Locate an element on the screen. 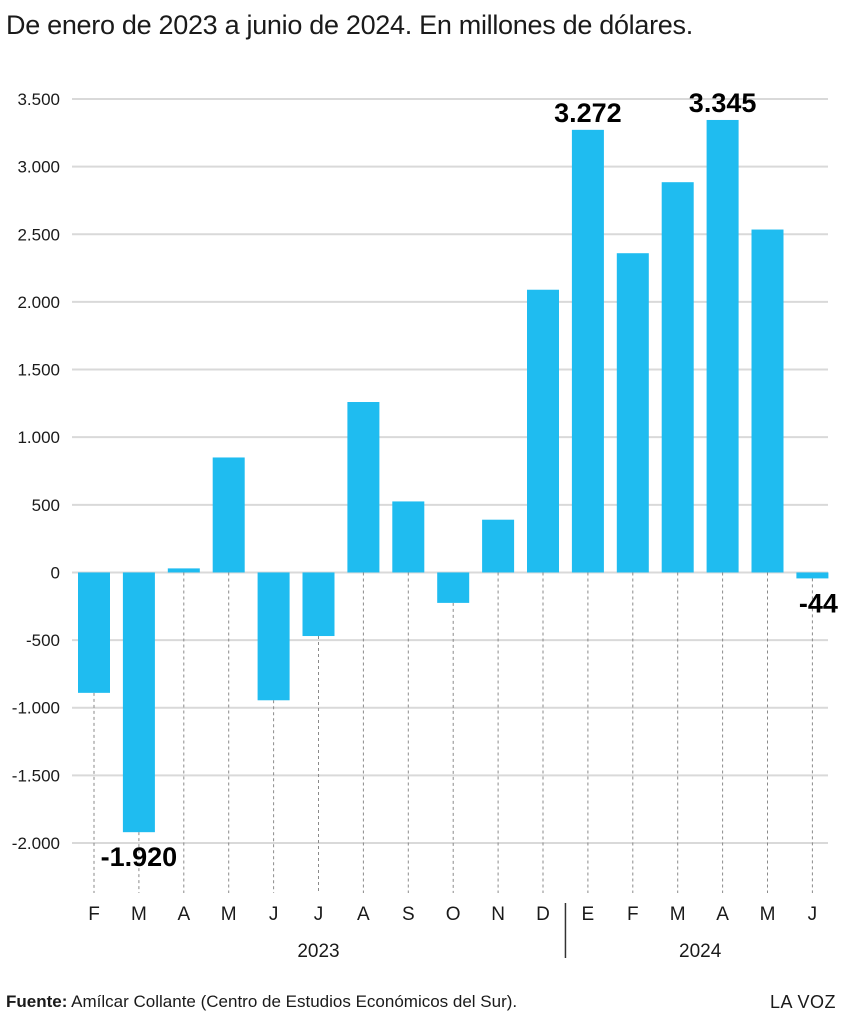 This screenshot has height=1024, width=844. source-label: Fuente: is located at coordinates (37, 1001).